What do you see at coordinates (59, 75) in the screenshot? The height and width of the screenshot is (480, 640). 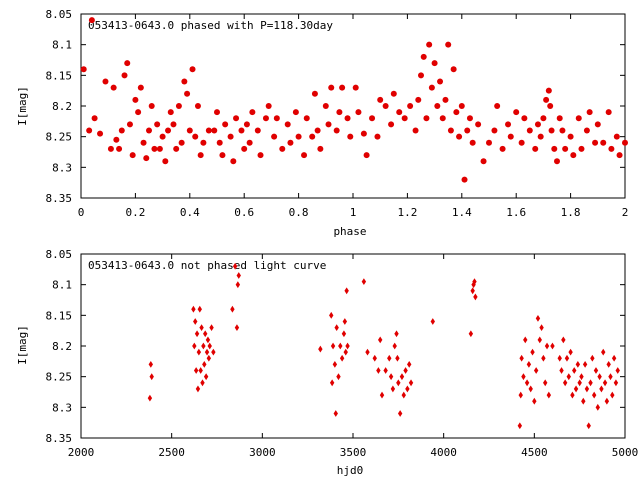 I see `phased-y-tick-label: 8.15` at bounding box center [59, 75].